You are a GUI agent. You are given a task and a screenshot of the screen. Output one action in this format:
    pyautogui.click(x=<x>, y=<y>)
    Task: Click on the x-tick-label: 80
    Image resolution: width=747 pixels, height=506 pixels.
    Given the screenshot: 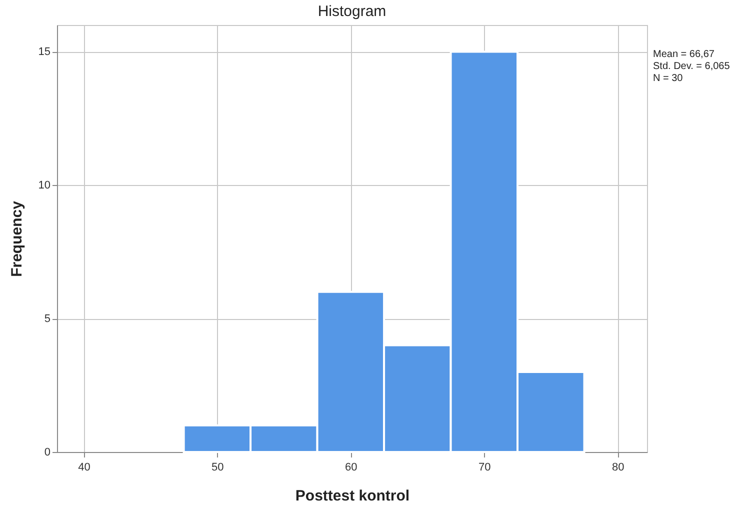 What is the action you would take?
    pyautogui.click(x=618, y=468)
    